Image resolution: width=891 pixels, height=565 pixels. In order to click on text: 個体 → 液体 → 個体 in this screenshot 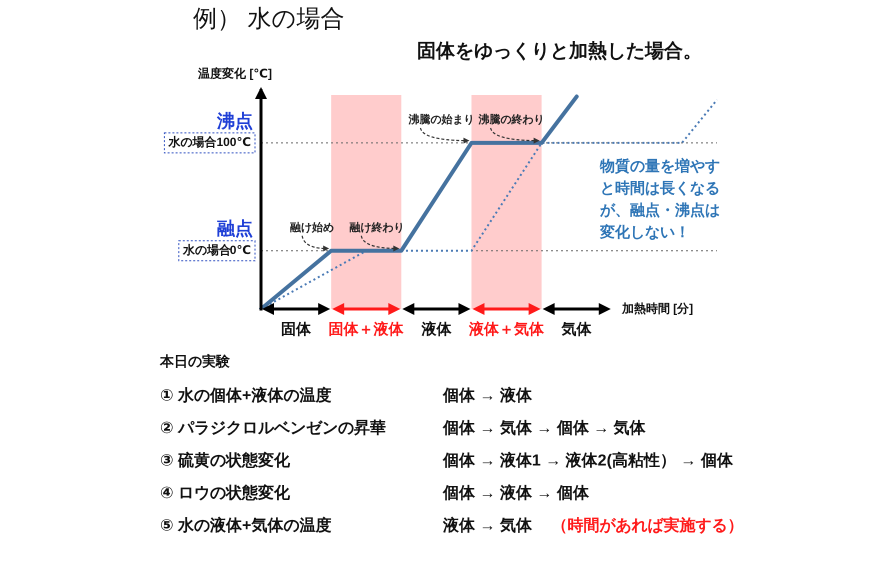, I will do `click(516, 493)`.